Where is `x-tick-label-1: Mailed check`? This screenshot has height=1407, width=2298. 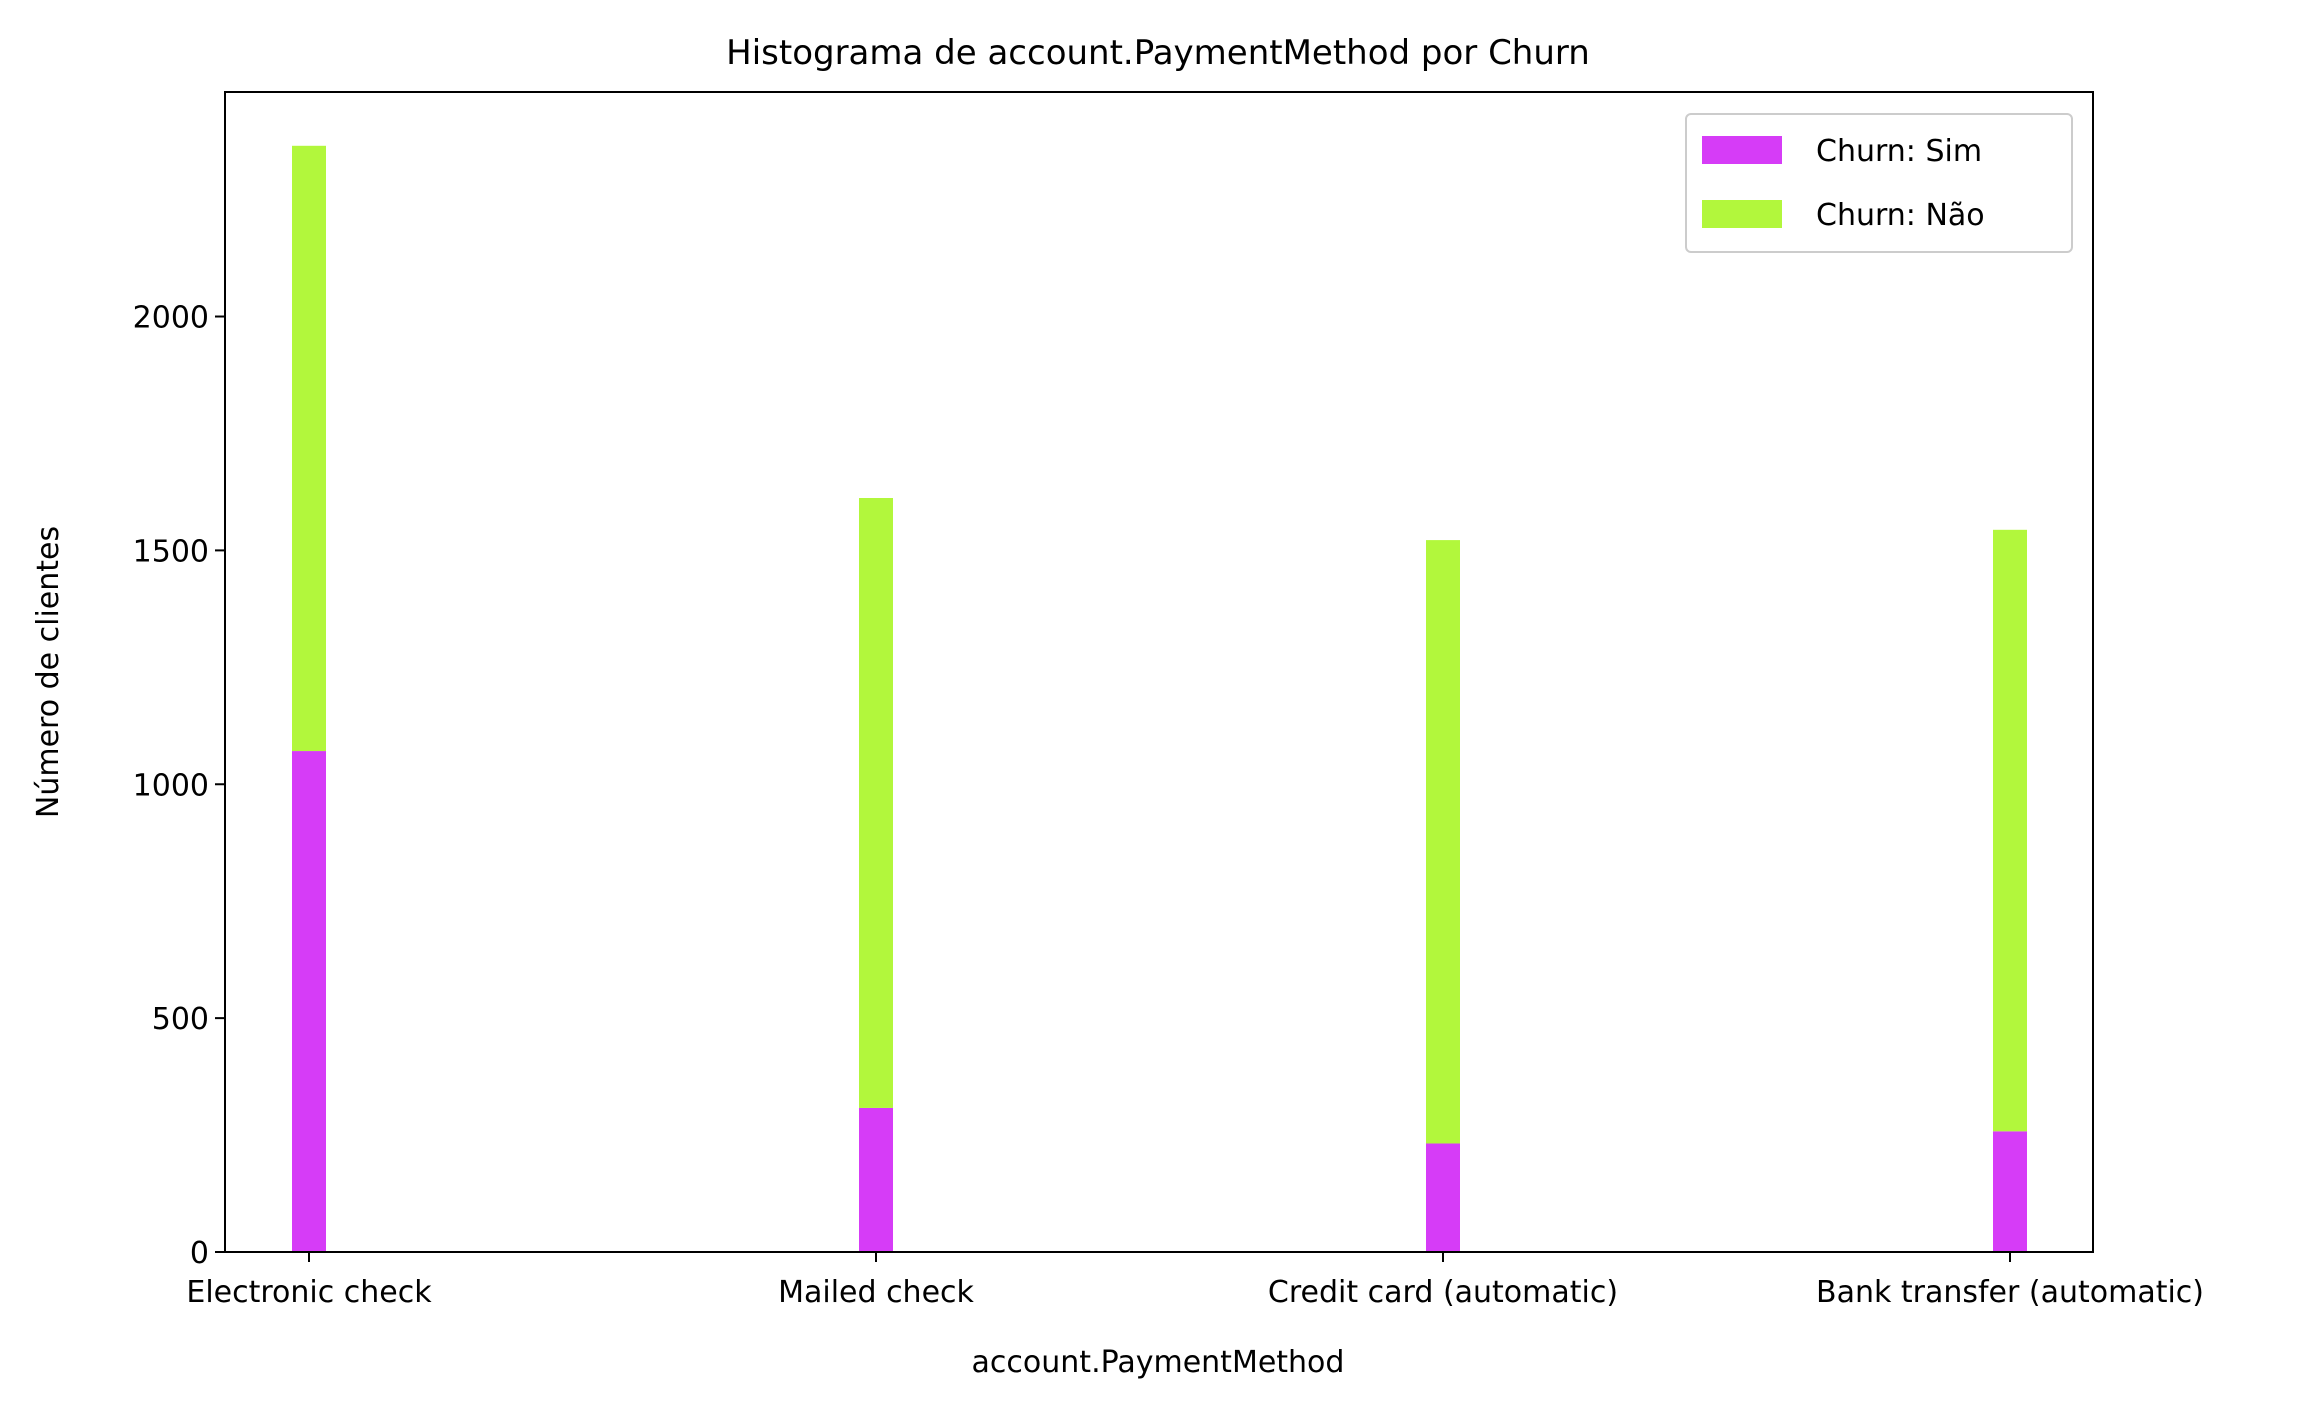
x-tick-label-1: Mailed check is located at coordinates (876, 1292).